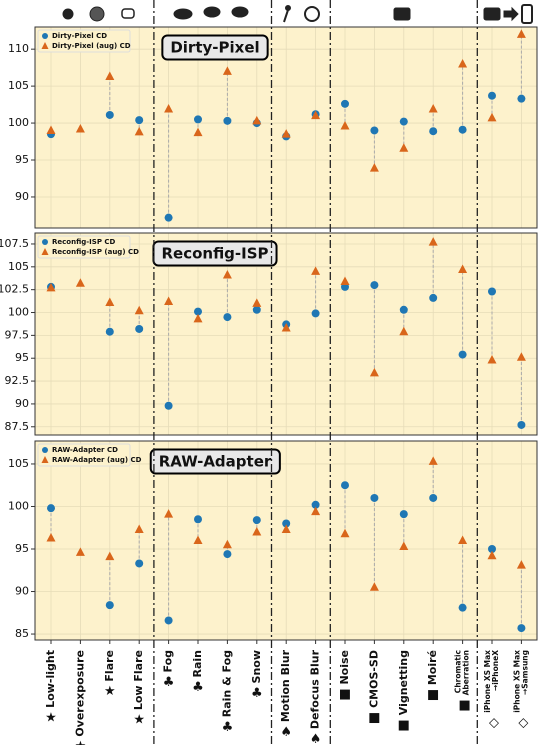  What do you see at coordinates (491, 681) in the screenshot?
I see `x-tick-label: iPhone XS Max→iPhoneX` at bounding box center [491, 681].